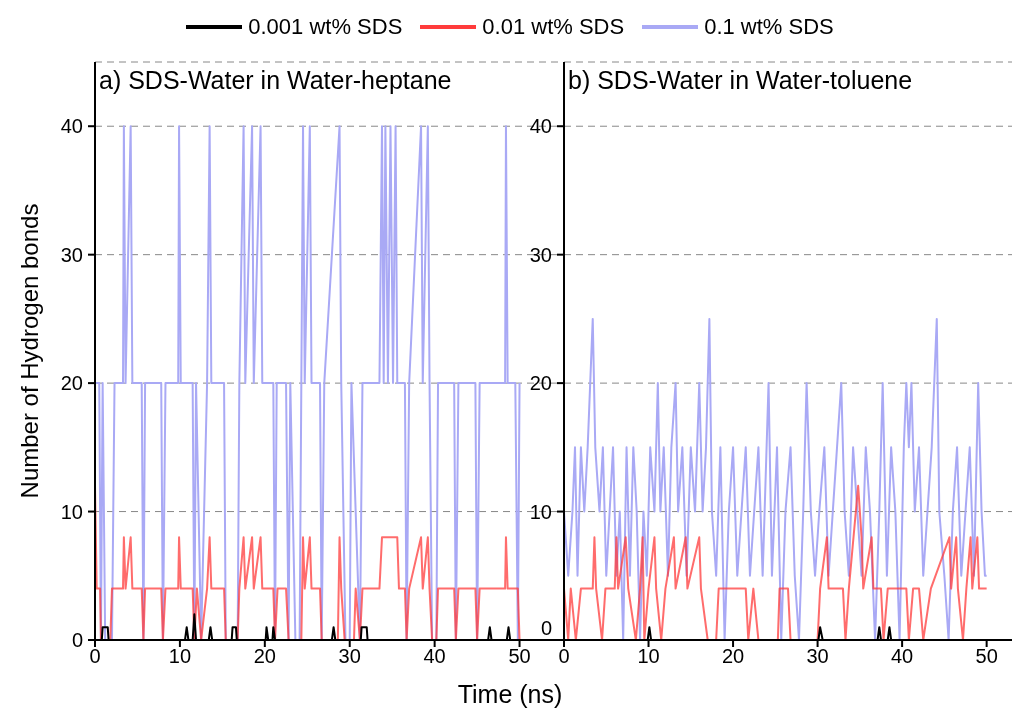  I want to click on chart-title: b) SDS-Water in Water-toluene, so click(740, 80).